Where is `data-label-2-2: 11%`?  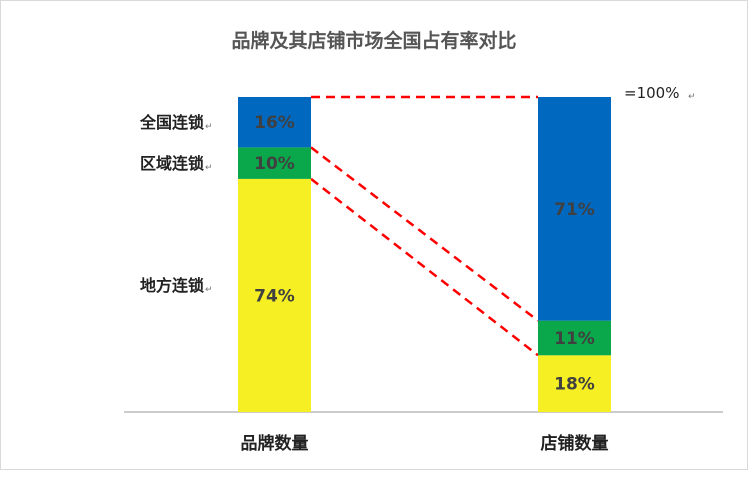 data-label-2-2: 11% is located at coordinates (574, 339).